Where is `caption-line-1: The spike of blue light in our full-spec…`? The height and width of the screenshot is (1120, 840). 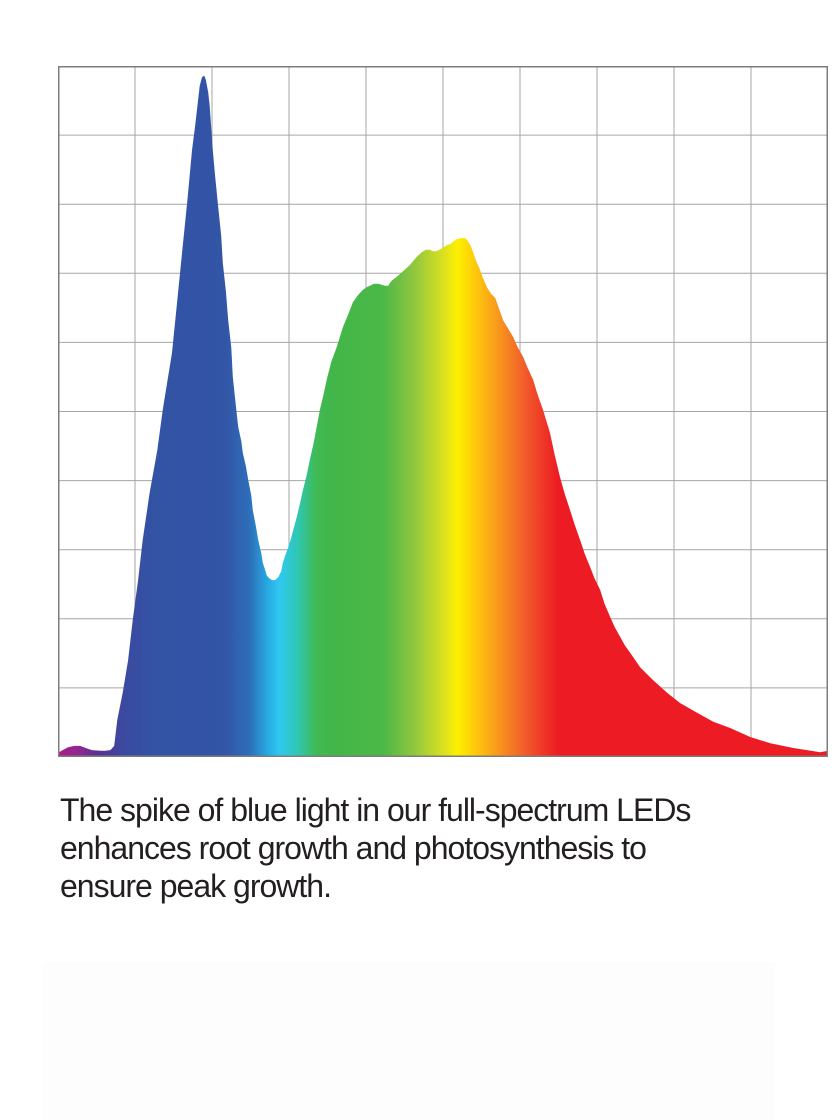 caption-line-1: The spike of blue light in our full-spec… is located at coordinates (375, 810).